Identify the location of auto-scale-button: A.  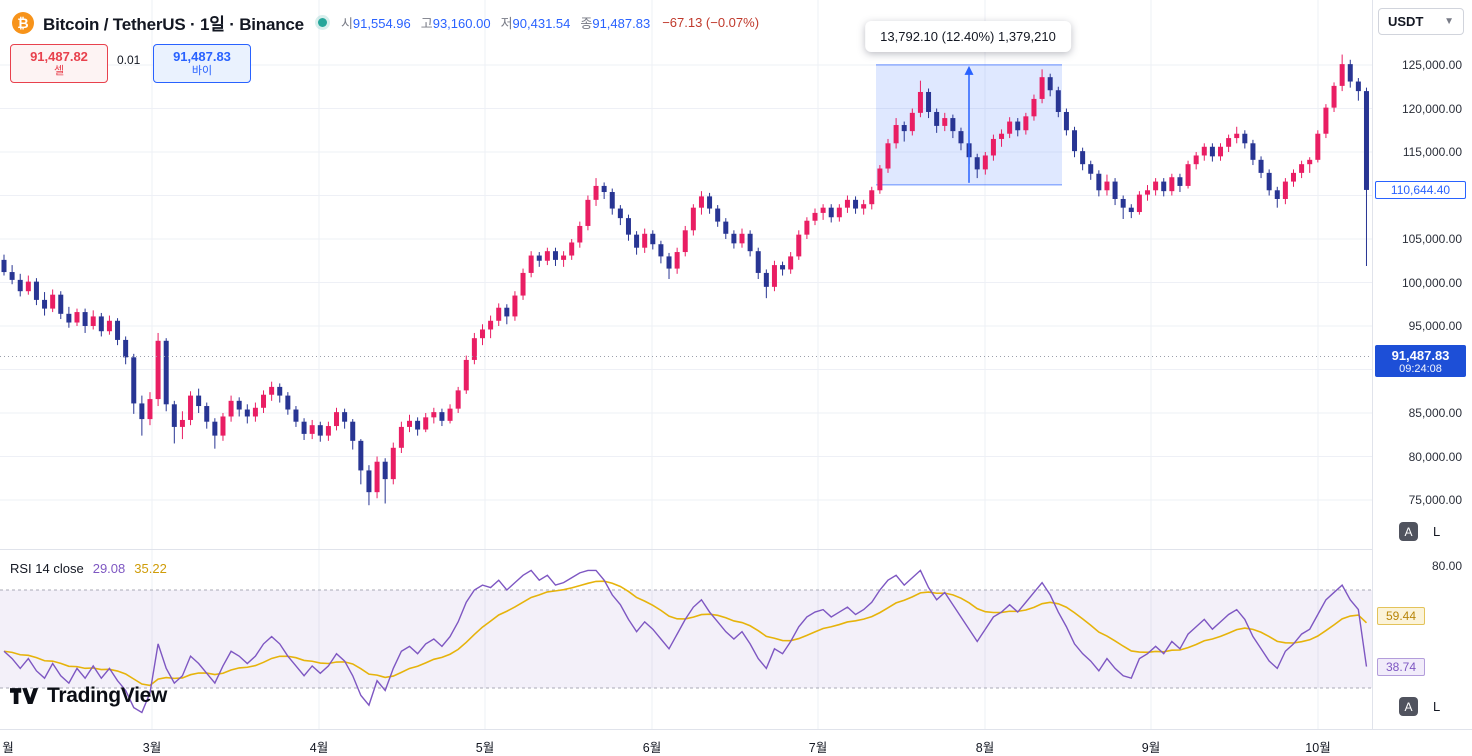
(1408, 531).